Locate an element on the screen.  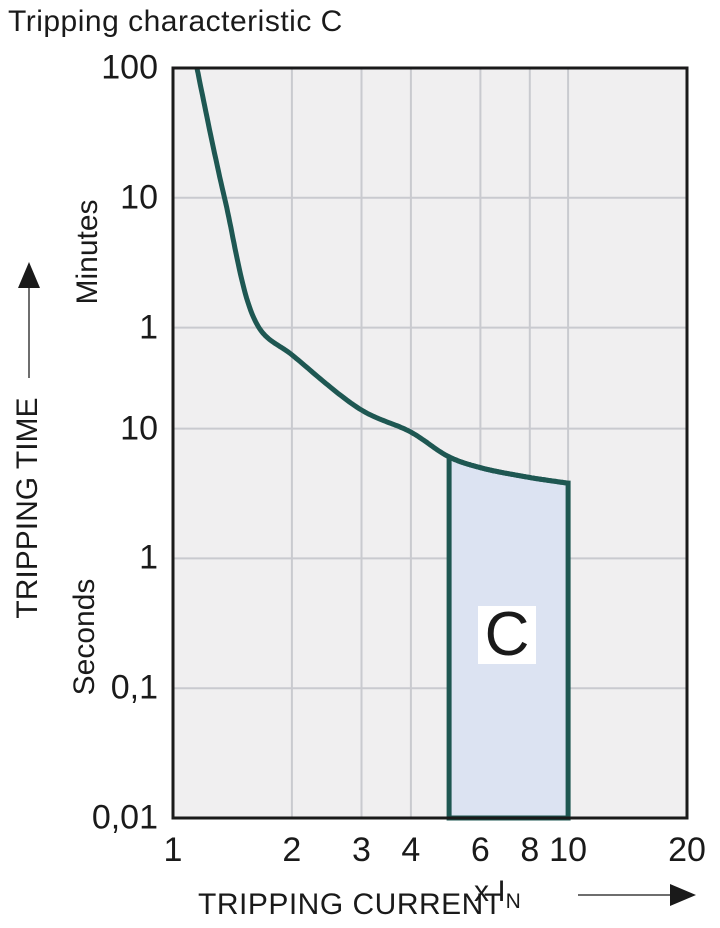
y-unit-label-seconds: Seconds is located at coordinates (84, 637).